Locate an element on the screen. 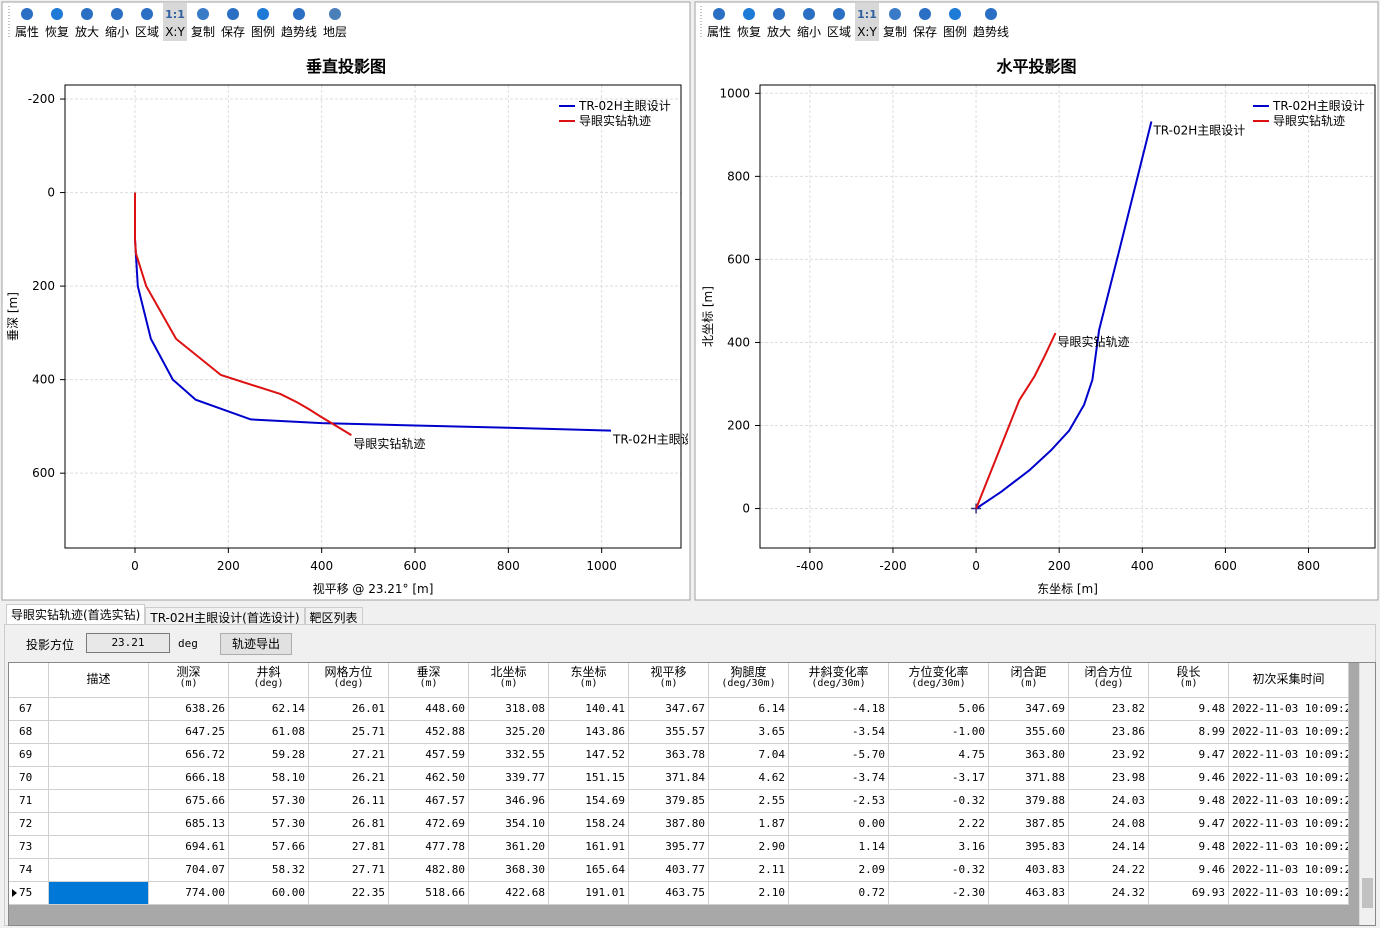 This screenshot has width=1380, height=928. x-axis-label: 东坐标 [m] is located at coordinates (1067, 589).